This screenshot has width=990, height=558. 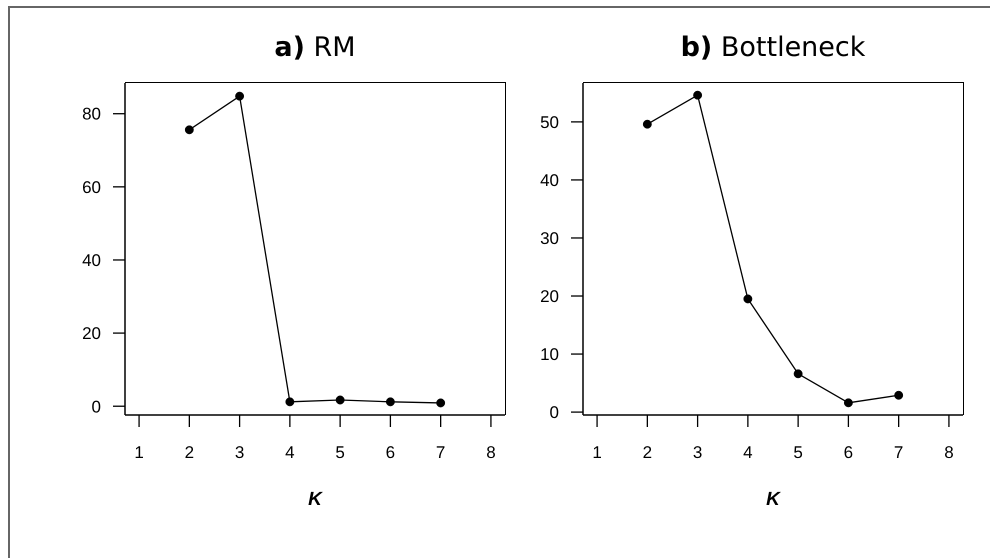 I want to click on y-tick-label: 10, so click(x=549, y=354).